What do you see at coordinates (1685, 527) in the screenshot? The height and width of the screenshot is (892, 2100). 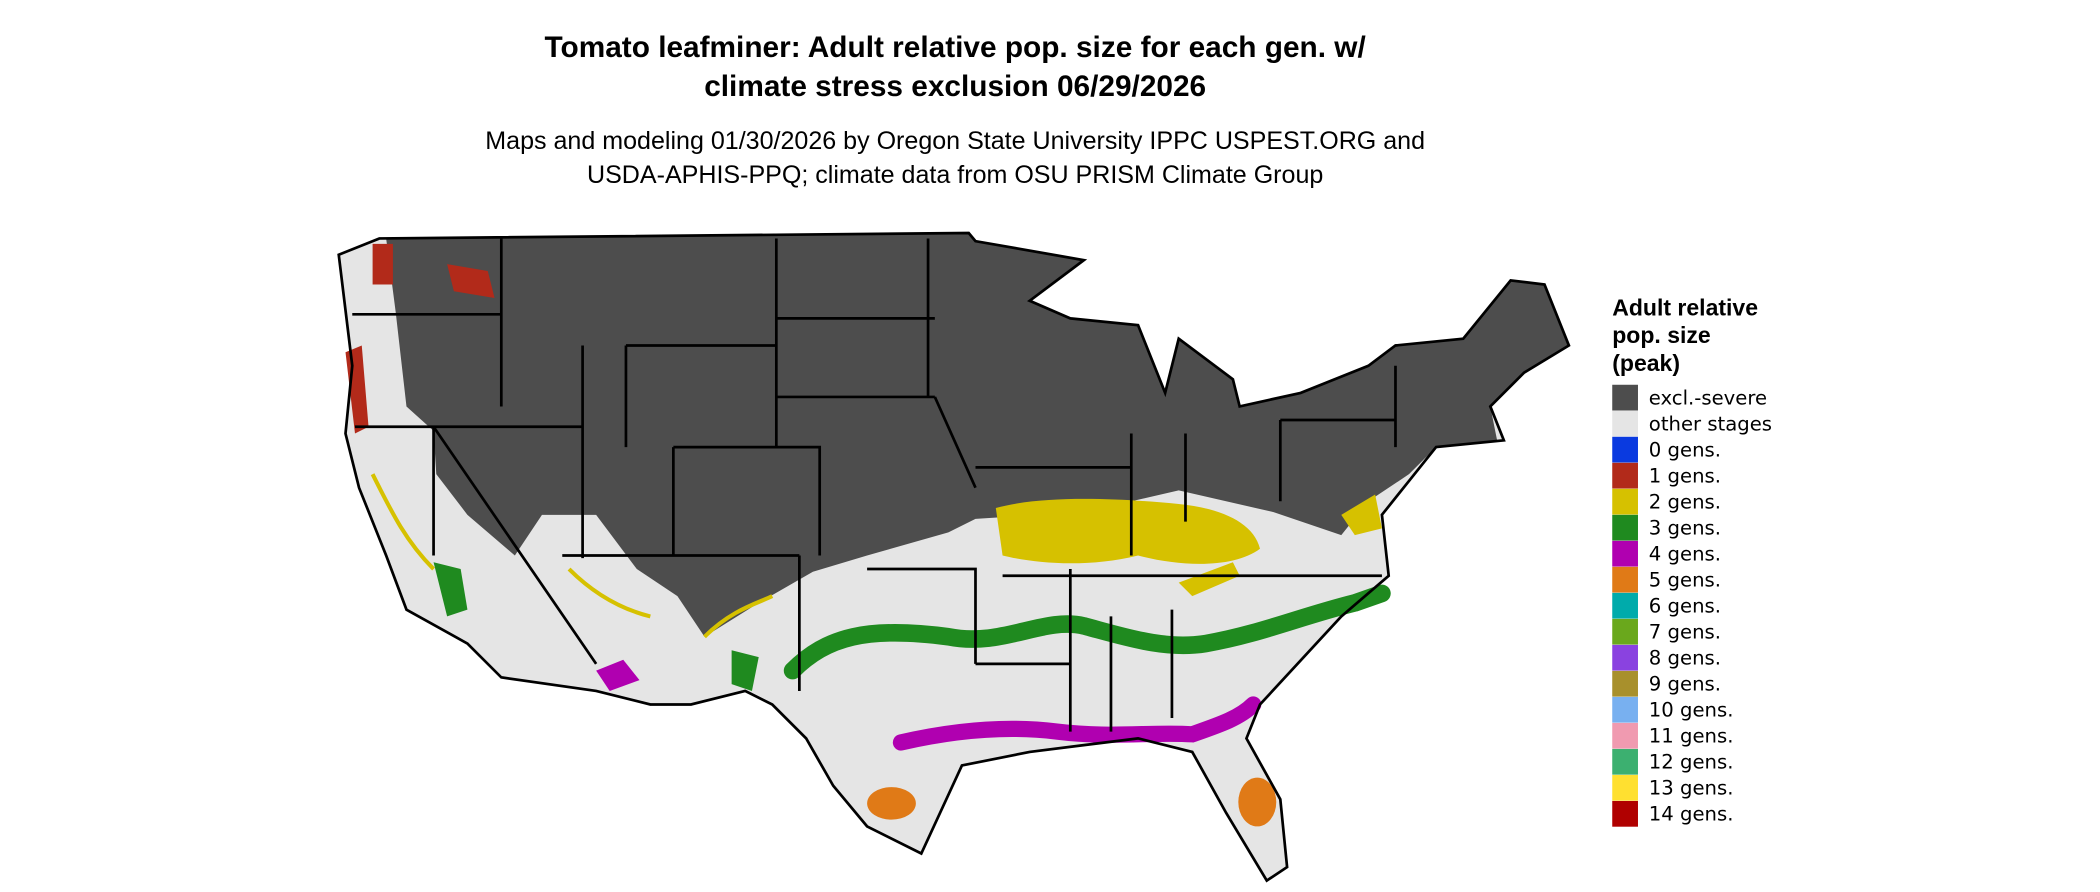 I see `legend-label: 3 gens.` at bounding box center [1685, 527].